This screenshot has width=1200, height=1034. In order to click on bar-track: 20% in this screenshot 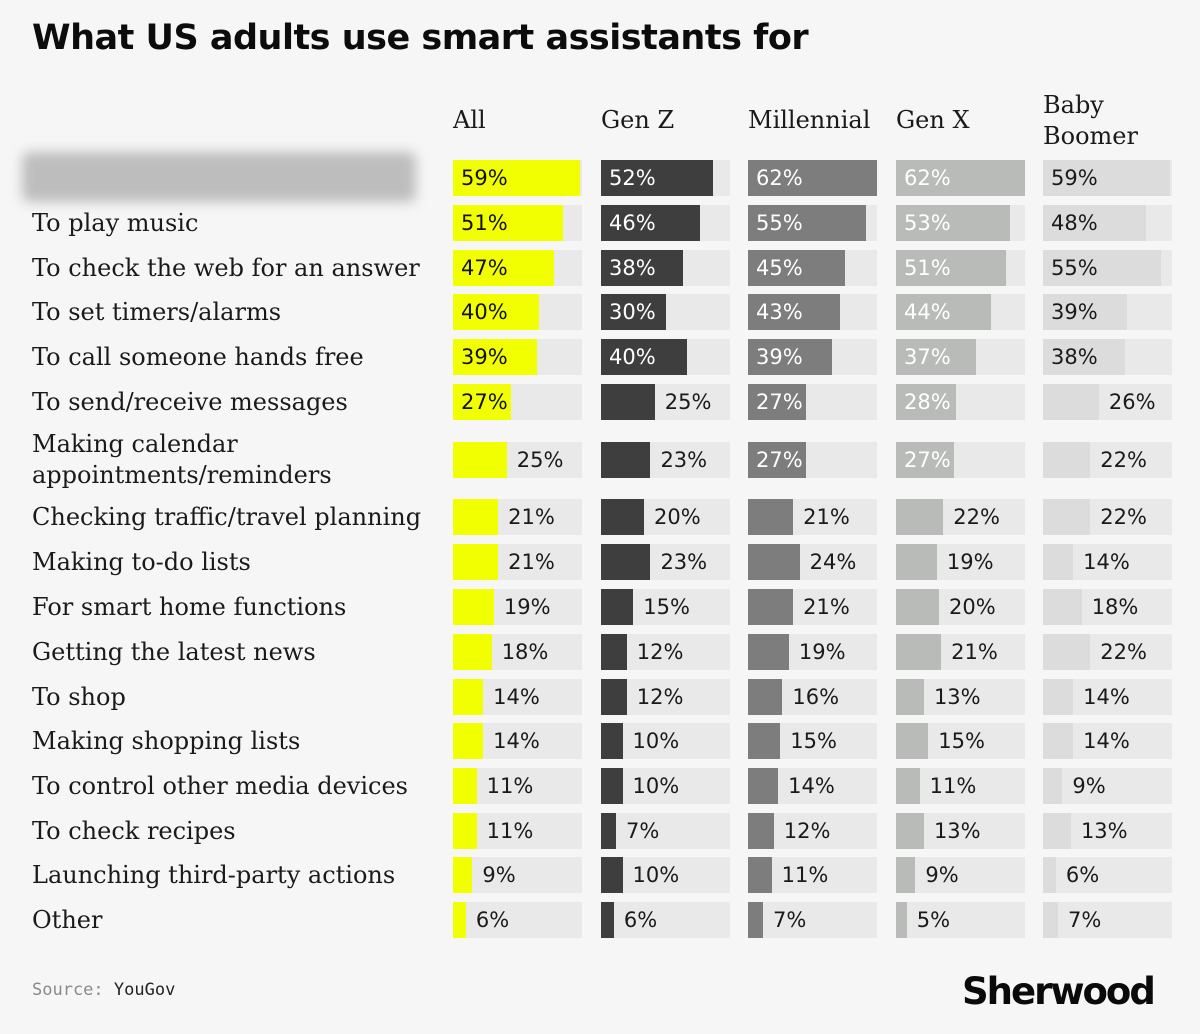, I will do `click(960, 607)`.